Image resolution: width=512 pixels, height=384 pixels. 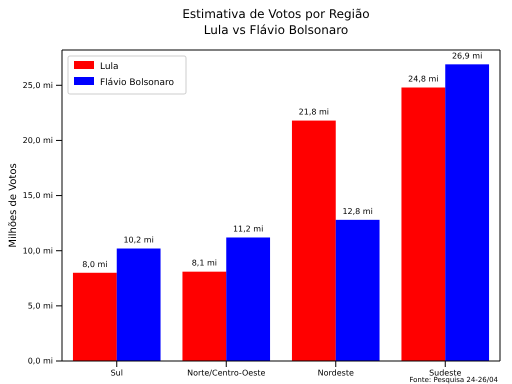 I want to click on chart-subtitle: Lula vs Flávio Bolsonaro, so click(x=276, y=30).